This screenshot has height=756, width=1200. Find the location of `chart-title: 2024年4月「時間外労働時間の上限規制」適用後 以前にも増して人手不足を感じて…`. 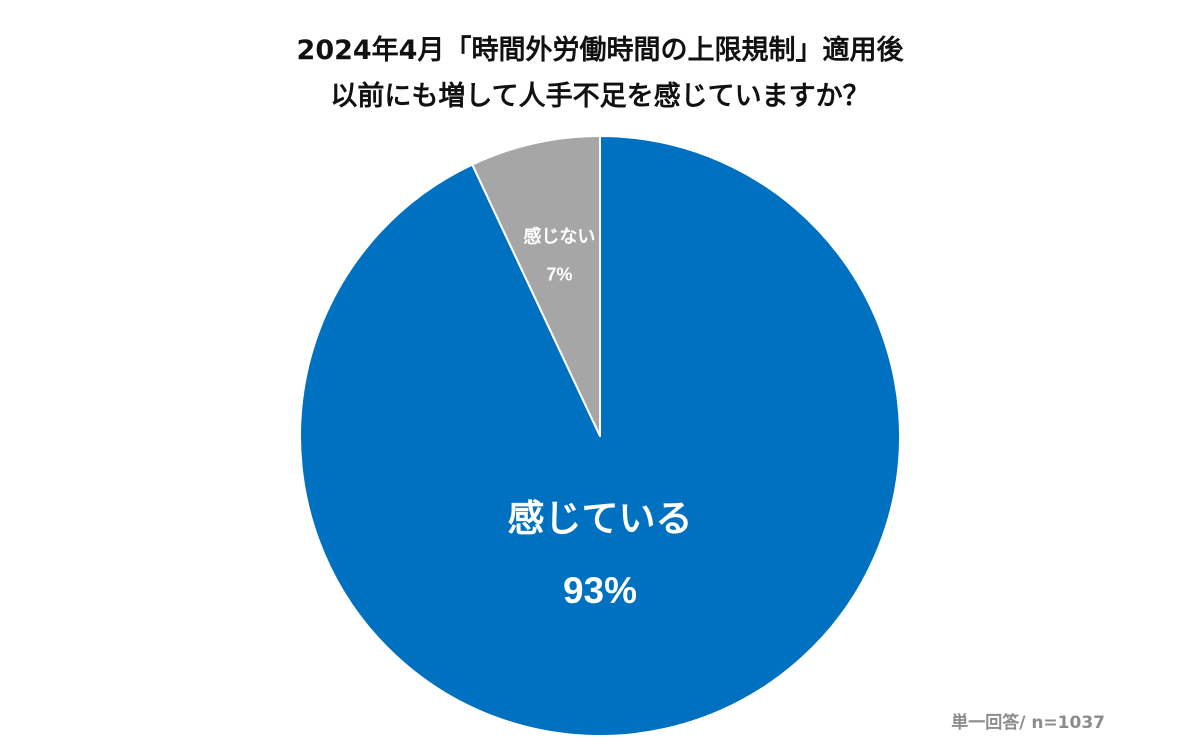

chart-title: 2024年4月「時間外労働時間の上限規制」適用後 以前にも増して人手不足を感じて… is located at coordinates (600, 74).